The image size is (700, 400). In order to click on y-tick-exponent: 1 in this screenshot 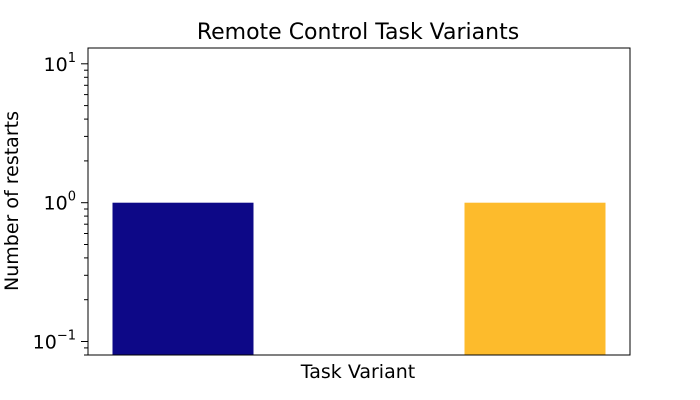, I will do `click(72, 58)`.